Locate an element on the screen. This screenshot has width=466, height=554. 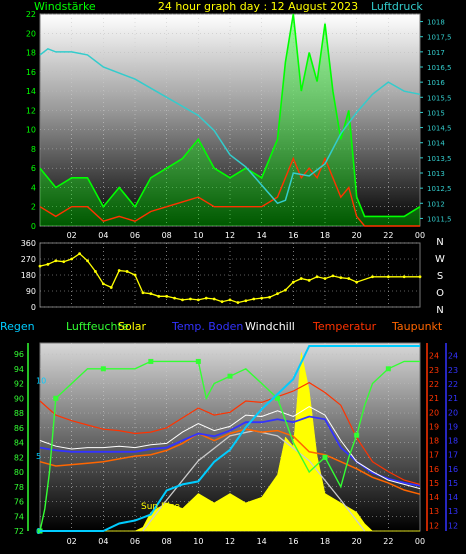
humidity-tick-label: 92 is located at coordinates (19, 384).